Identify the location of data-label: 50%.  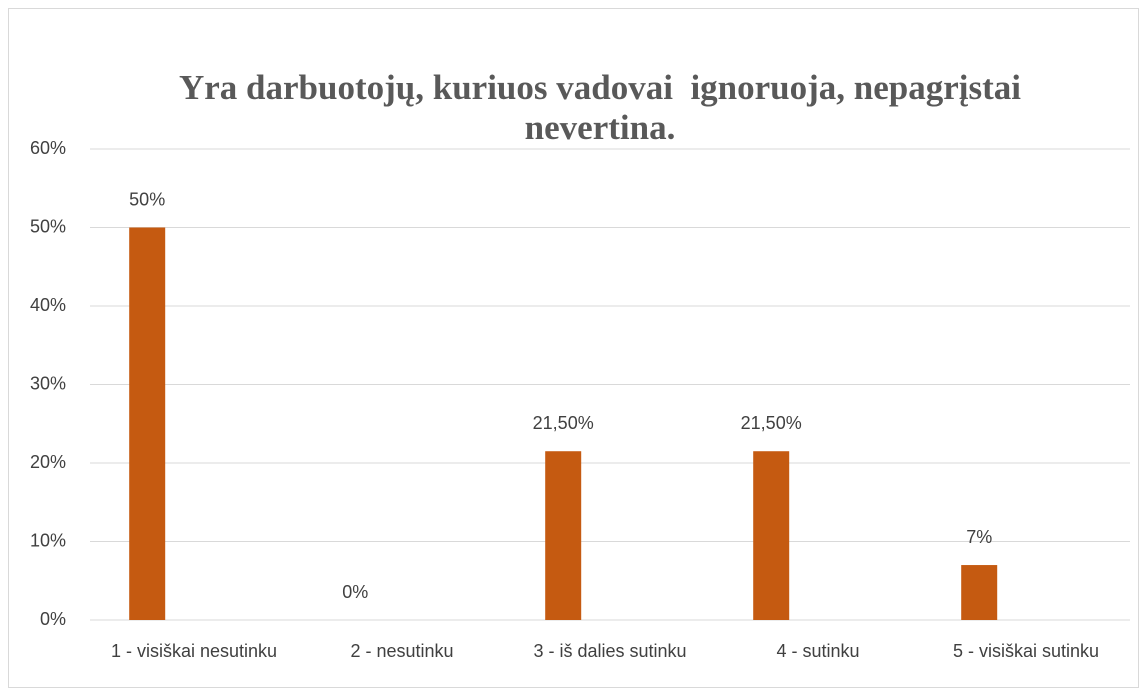
(147, 199).